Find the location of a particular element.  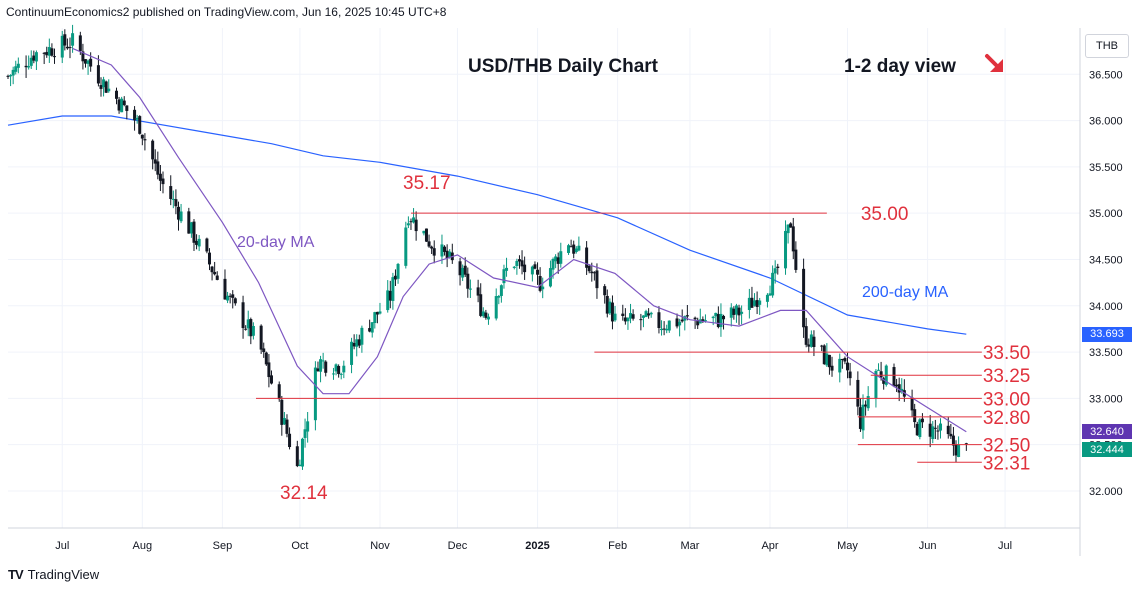

x-tick-label: Aug is located at coordinates (143, 546).